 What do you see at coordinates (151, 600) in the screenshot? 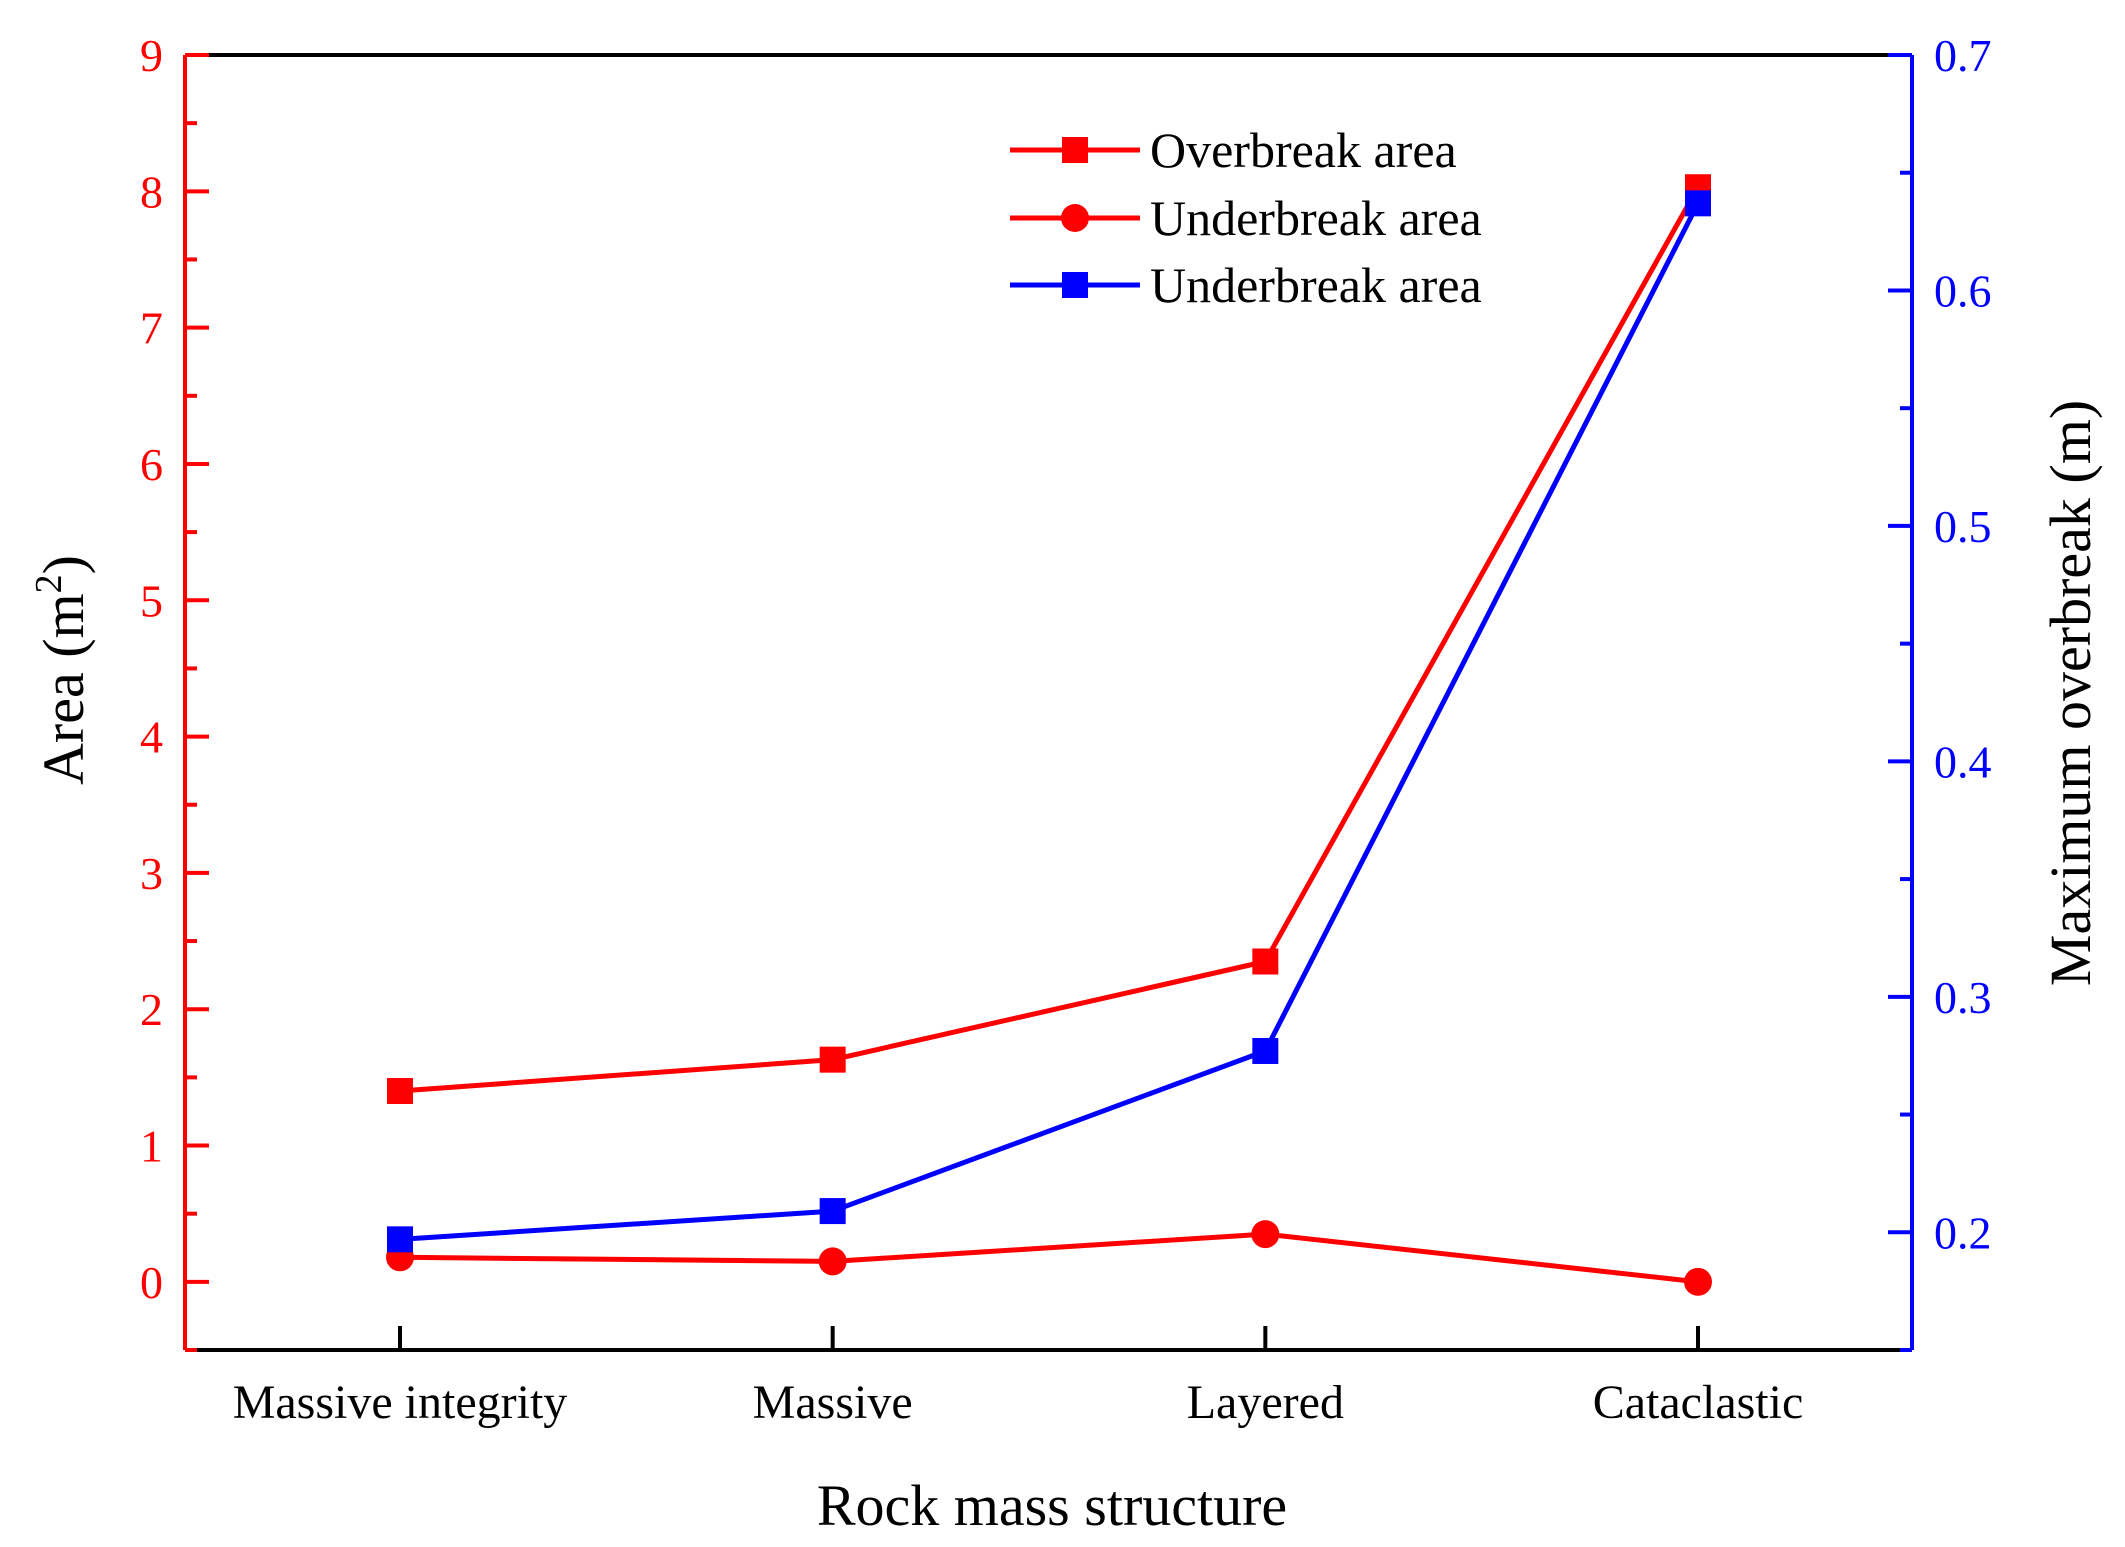
I see `left-tick-label: 5` at bounding box center [151, 600].